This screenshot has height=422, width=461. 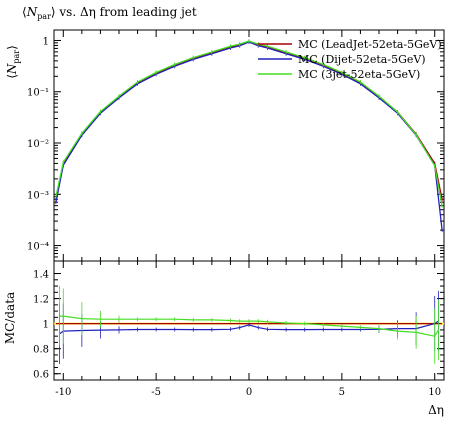 I want to click on x-tick-label: 10, so click(x=434, y=392).